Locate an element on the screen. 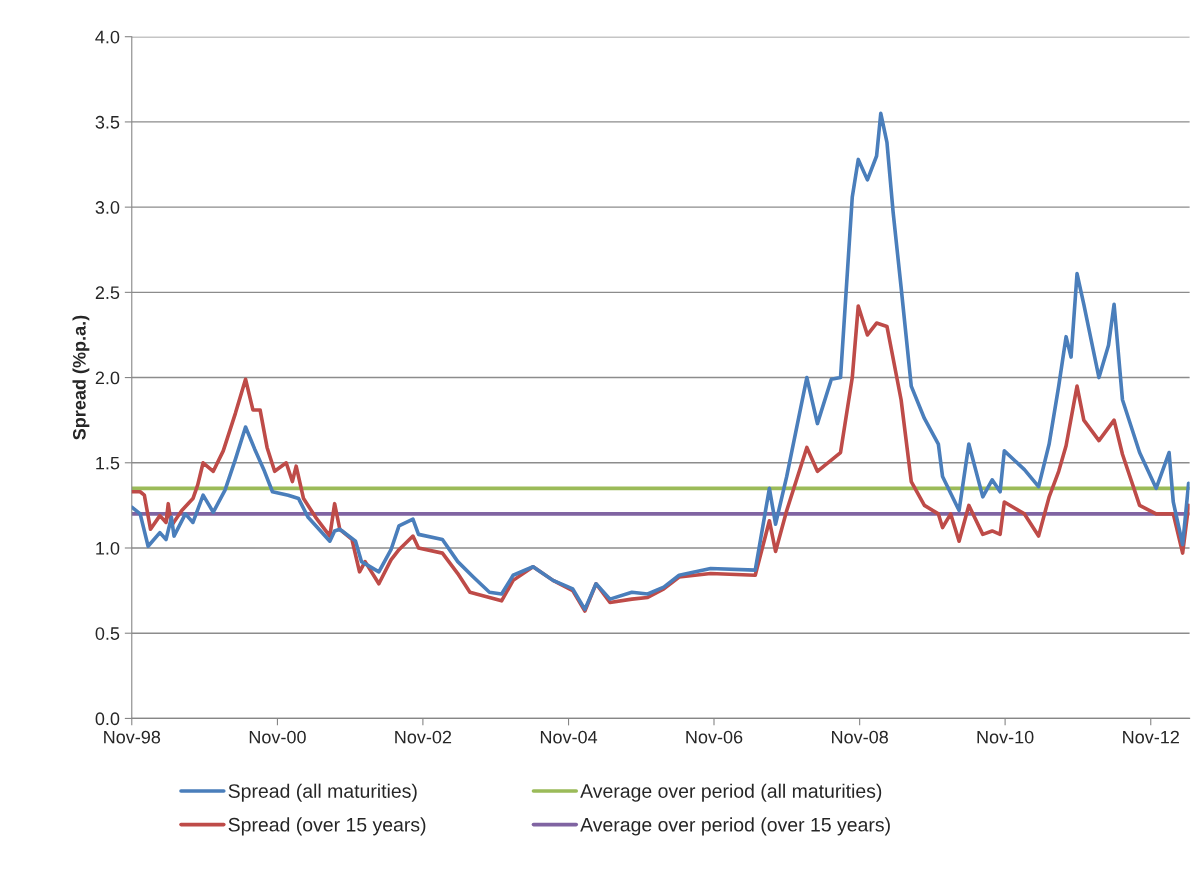 This screenshot has height=874, width=1198. y-tick-label: 2.0 is located at coordinates (107, 378).